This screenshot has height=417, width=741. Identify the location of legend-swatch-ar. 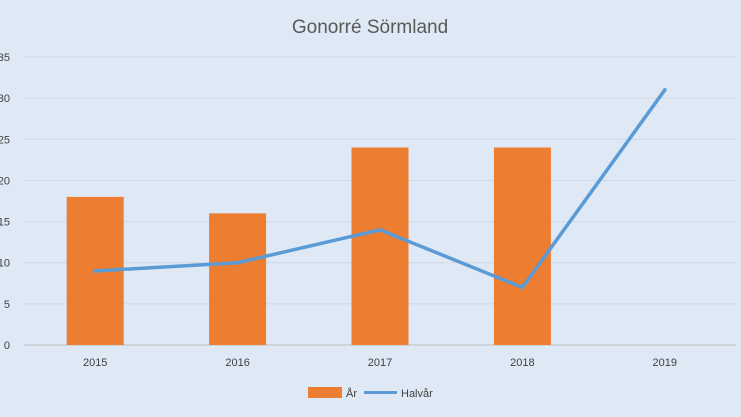
(325, 392).